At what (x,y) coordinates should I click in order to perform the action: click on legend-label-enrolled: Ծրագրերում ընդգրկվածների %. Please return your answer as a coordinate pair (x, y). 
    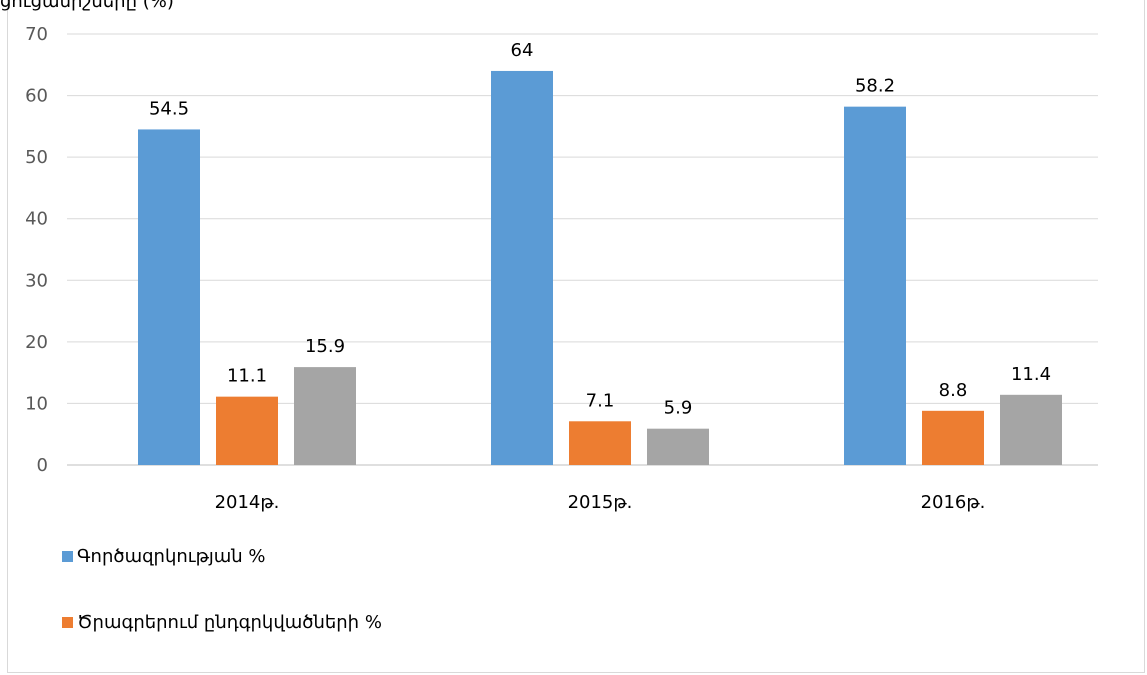
    Looking at the image, I should click on (229, 622).